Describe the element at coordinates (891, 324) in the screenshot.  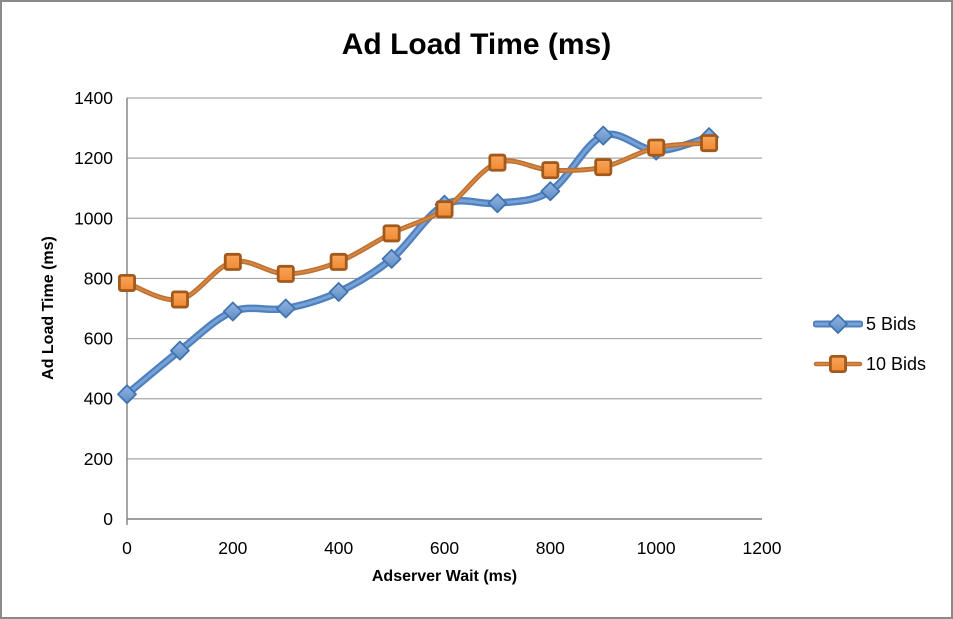
I see `legend-label: 5 Bids` at that location.